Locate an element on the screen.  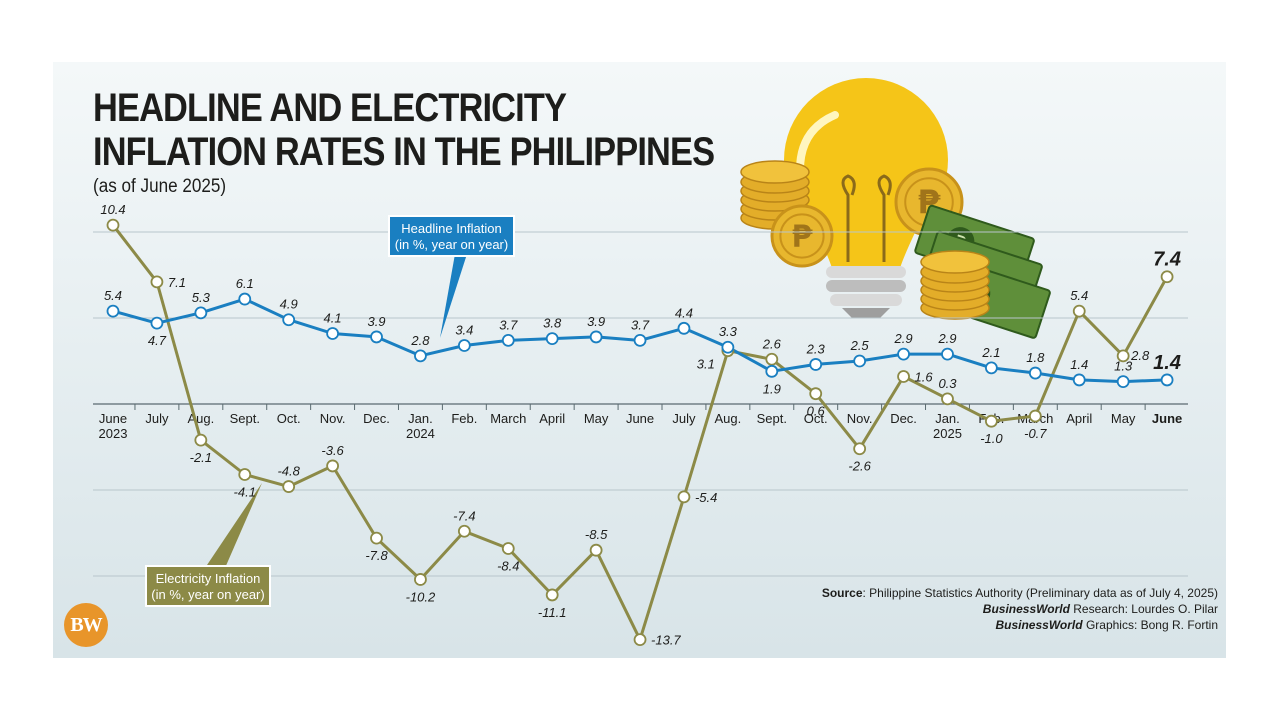
x-tick-label: March is located at coordinates (508, 418).